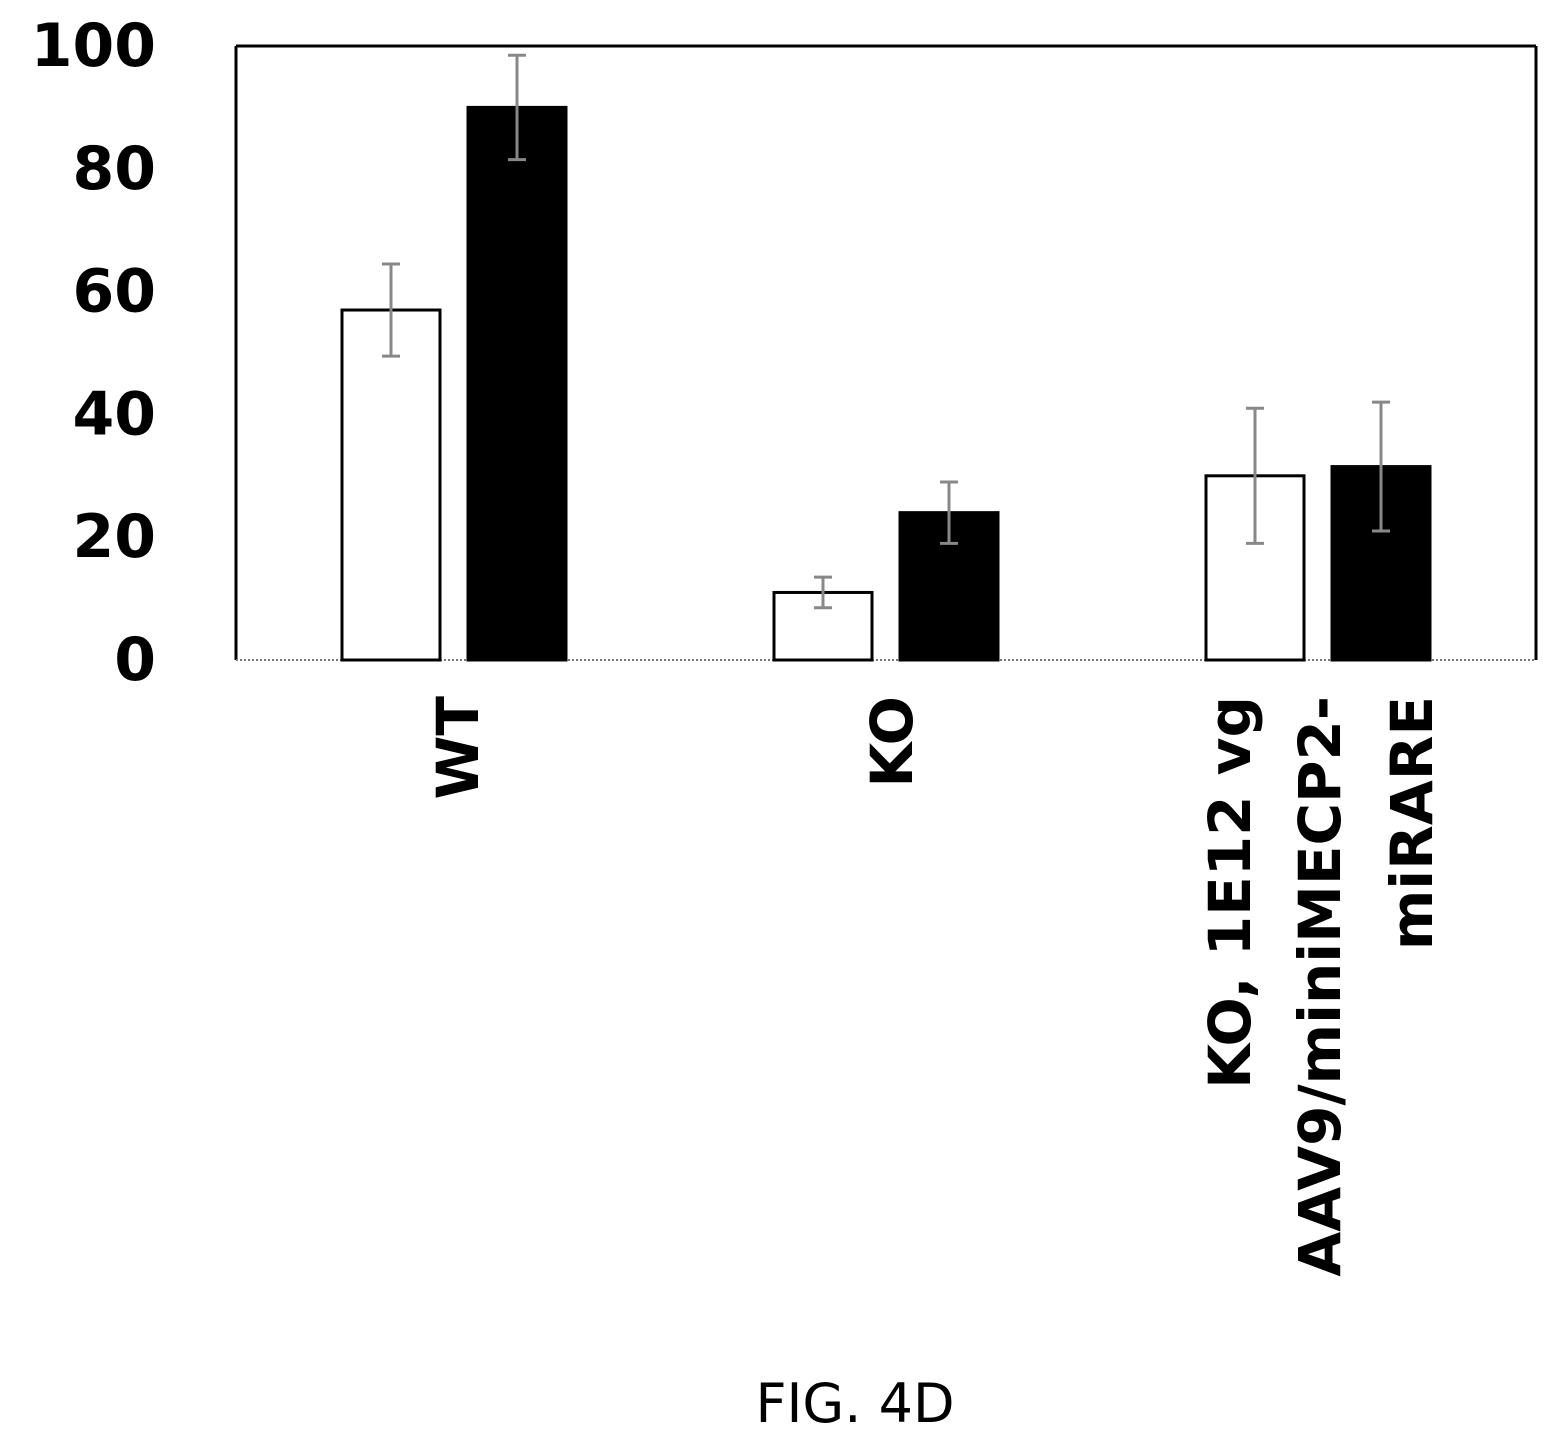 This screenshot has height=1443, width=1558. What do you see at coordinates (1320, 986) in the screenshot?
I see `category-label-2-1: AAV9/miniMECP2-` at bounding box center [1320, 986].